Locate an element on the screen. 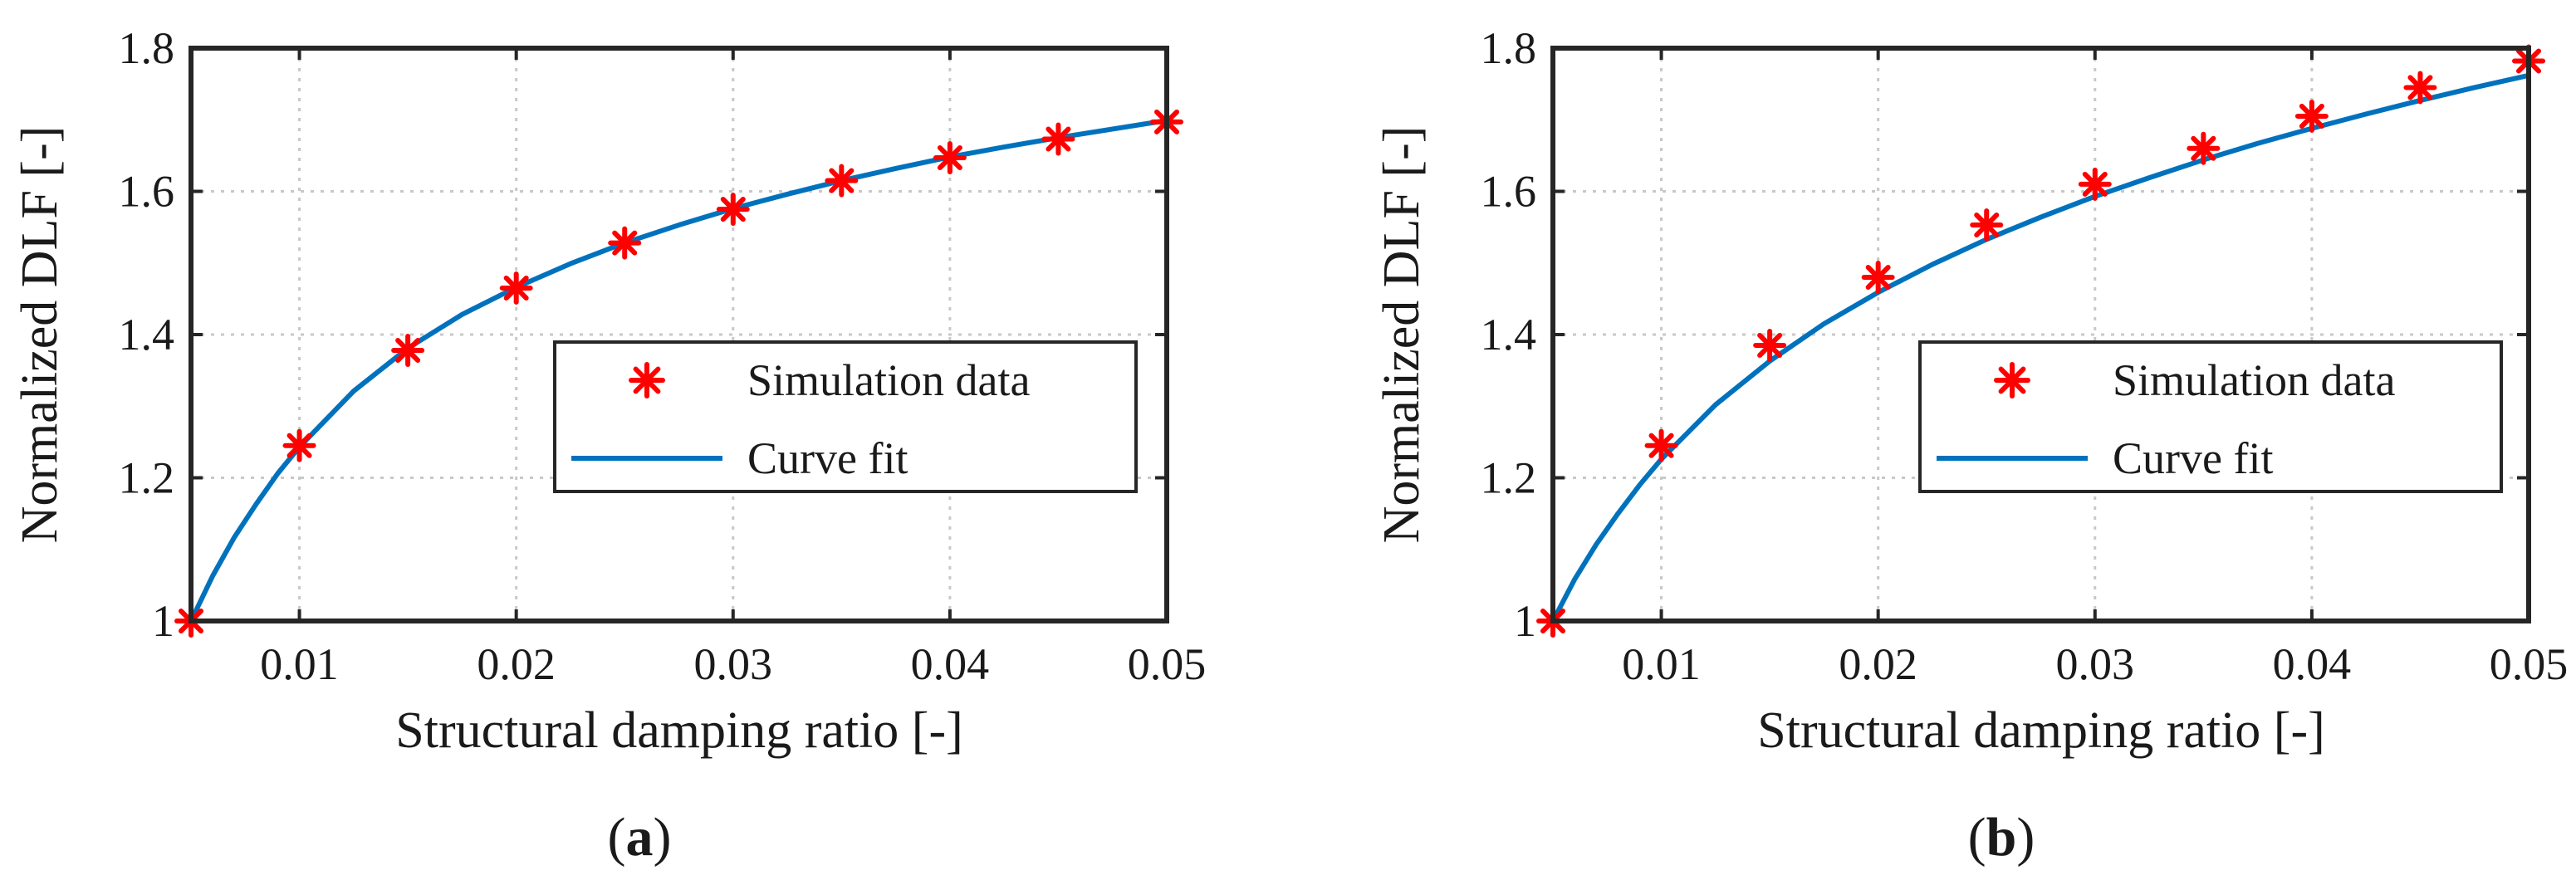 The width and height of the screenshot is (2576, 885). panel-caption-letter: a is located at coordinates (640, 837).